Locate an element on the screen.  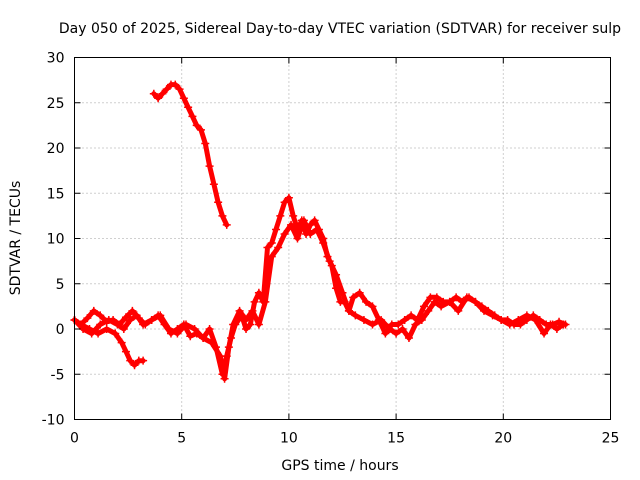
y-tick-label: 10 is located at coordinates (56, 240).